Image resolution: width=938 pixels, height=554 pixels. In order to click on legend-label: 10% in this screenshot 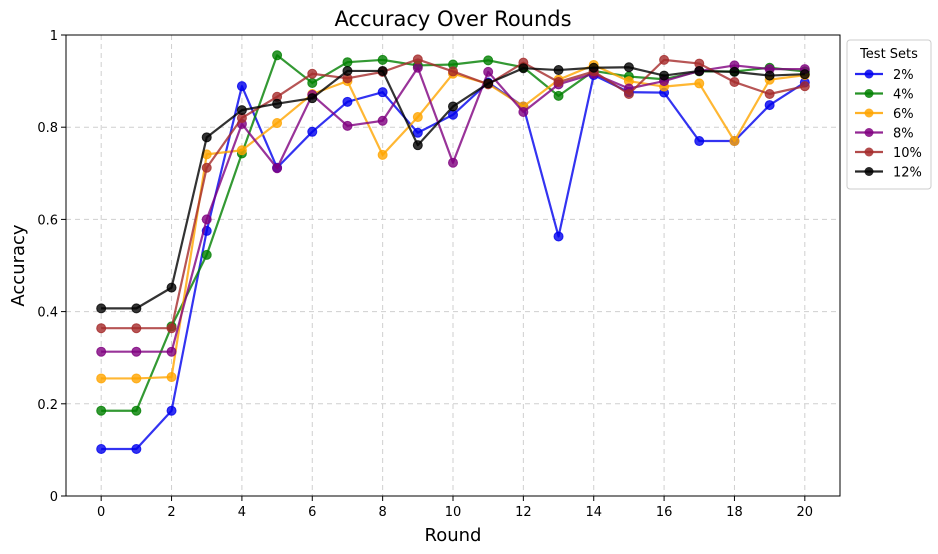, I will do `click(907, 153)`.